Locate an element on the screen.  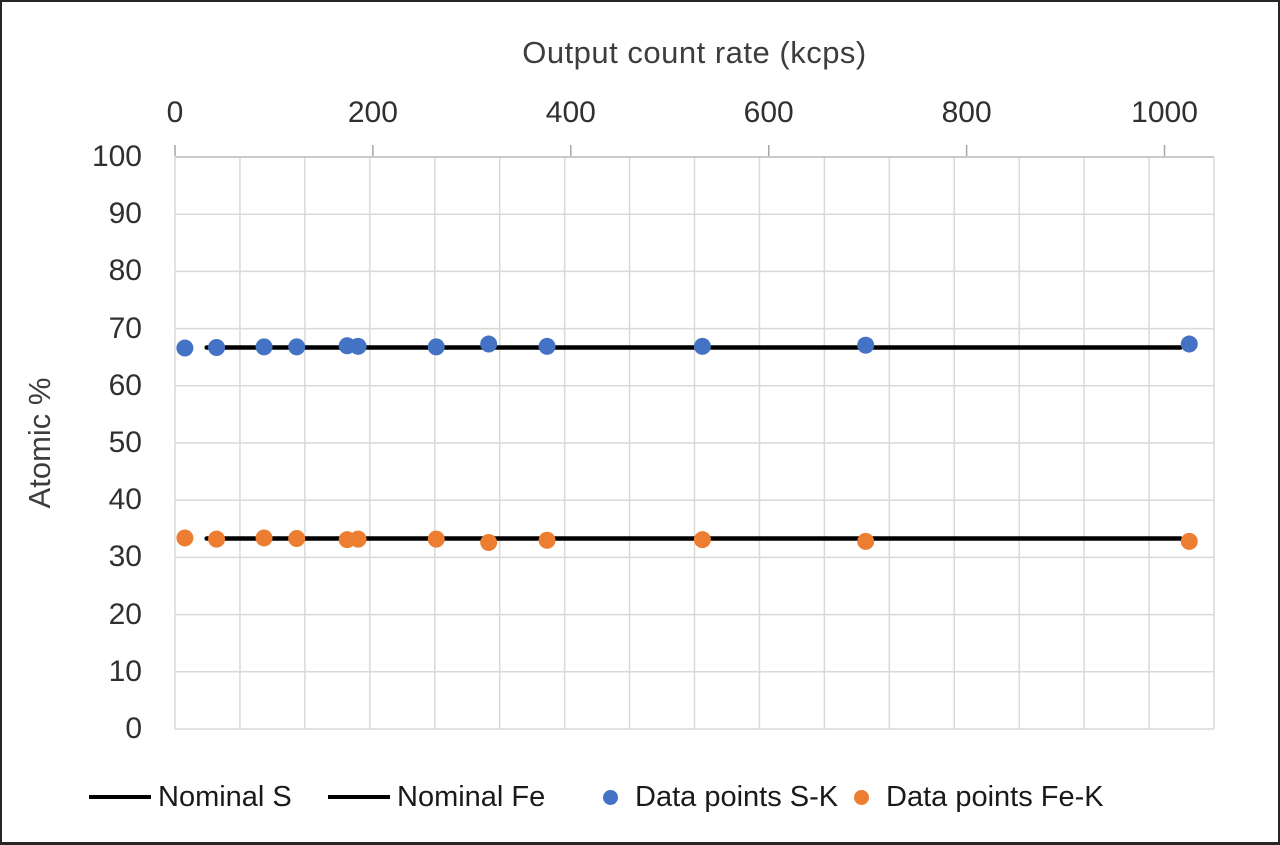
y-tick-label: 70 is located at coordinates (125, 328).